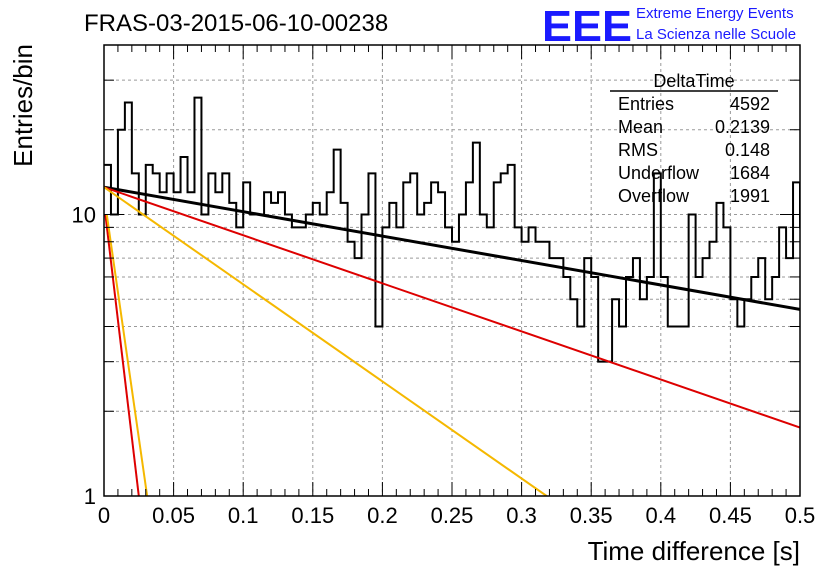 The width and height of the screenshot is (836, 577). What do you see at coordinates (382, 515) in the screenshot?
I see `x-tick-label: 0.2` at bounding box center [382, 515].